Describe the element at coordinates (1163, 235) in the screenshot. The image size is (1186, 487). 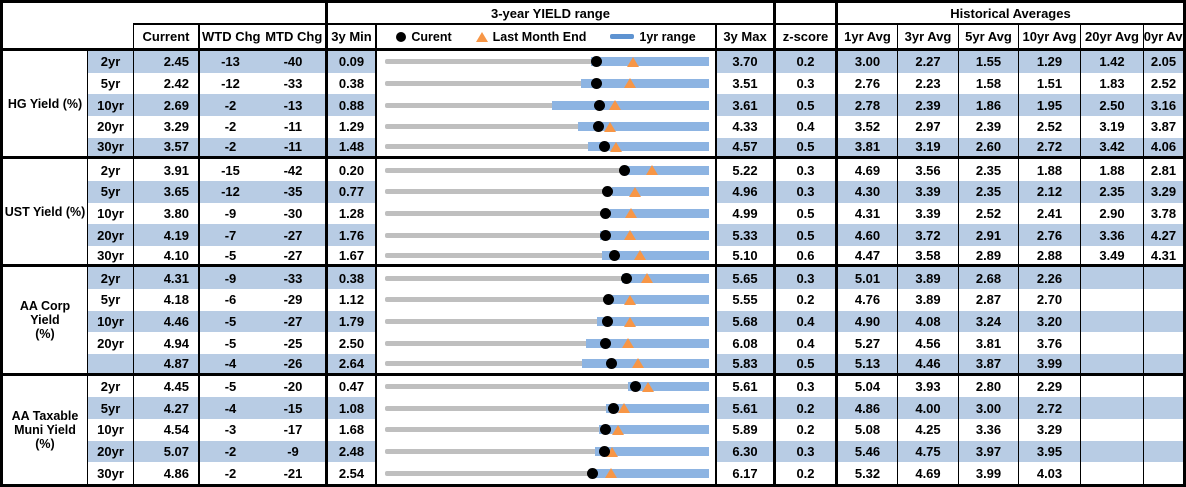
I see `avg-cell: 4.27` at that location.